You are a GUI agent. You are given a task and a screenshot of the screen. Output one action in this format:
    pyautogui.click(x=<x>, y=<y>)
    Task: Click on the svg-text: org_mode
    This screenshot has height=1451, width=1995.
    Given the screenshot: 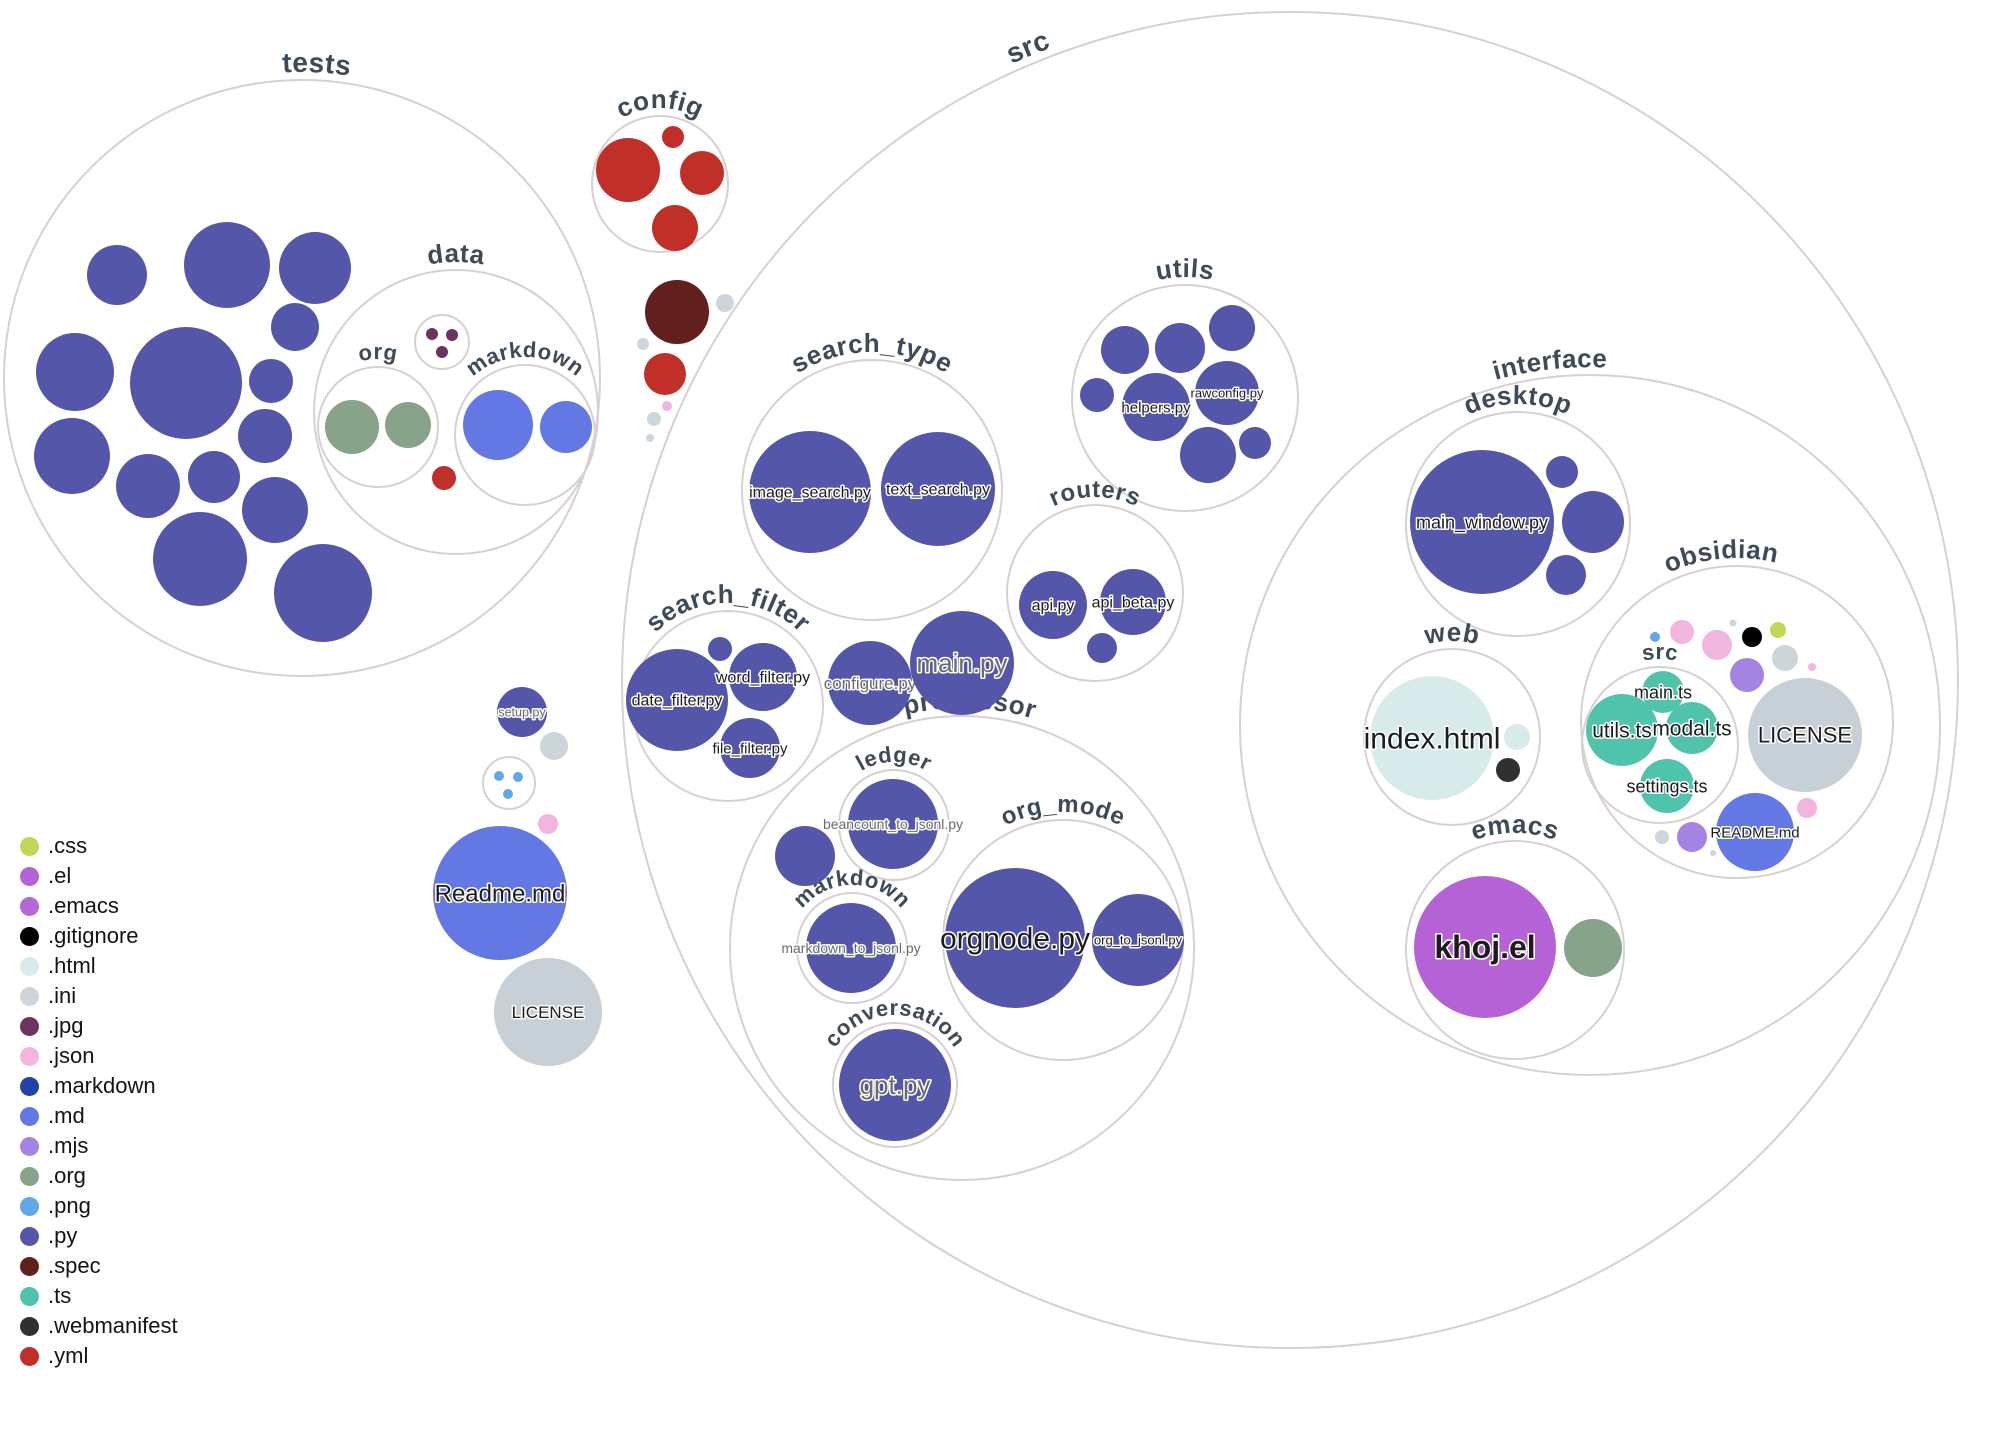 What is the action you would take?
    pyautogui.click(x=1063, y=811)
    